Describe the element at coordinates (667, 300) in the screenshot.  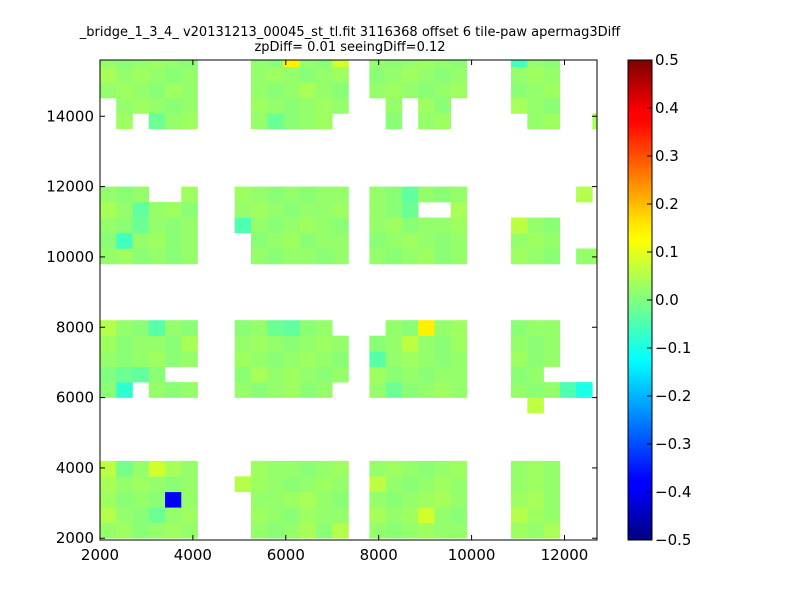
I see `colorbar-tick-label: 0.0` at that location.